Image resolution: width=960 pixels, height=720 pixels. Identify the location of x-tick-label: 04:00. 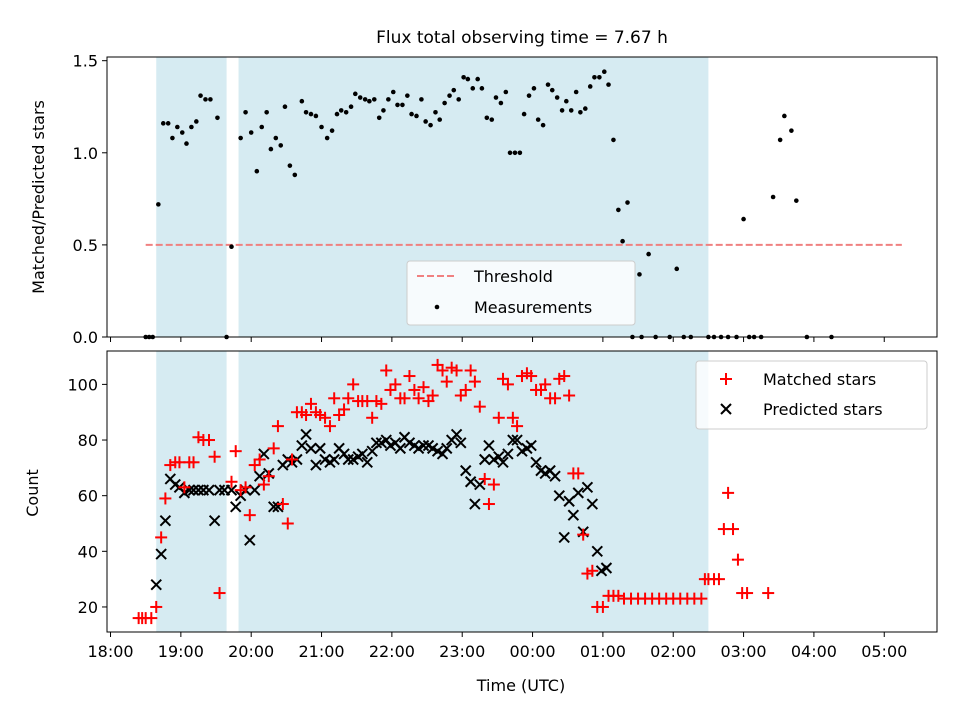
(814, 651).